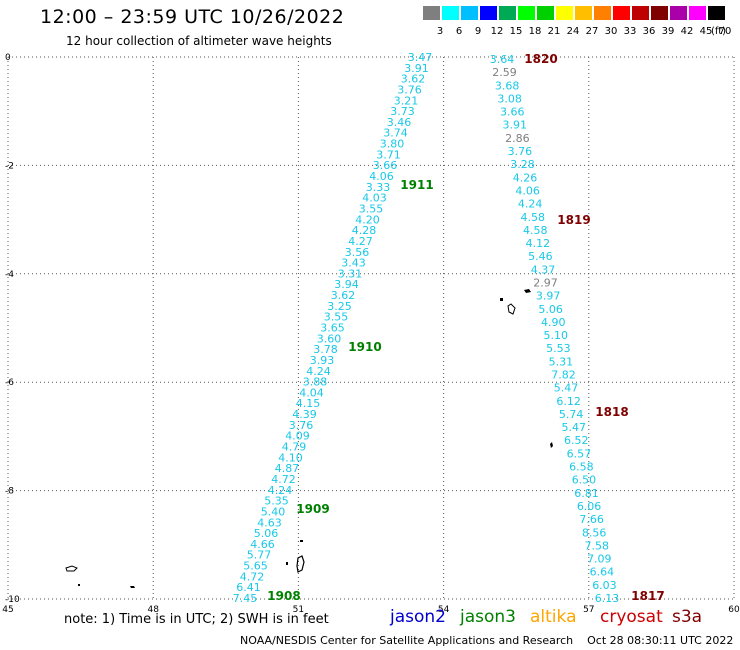 The height and width of the screenshot is (650, 740). Describe the element at coordinates (322, 360) in the screenshot. I see `wave-height-value: 3.93` at that location.